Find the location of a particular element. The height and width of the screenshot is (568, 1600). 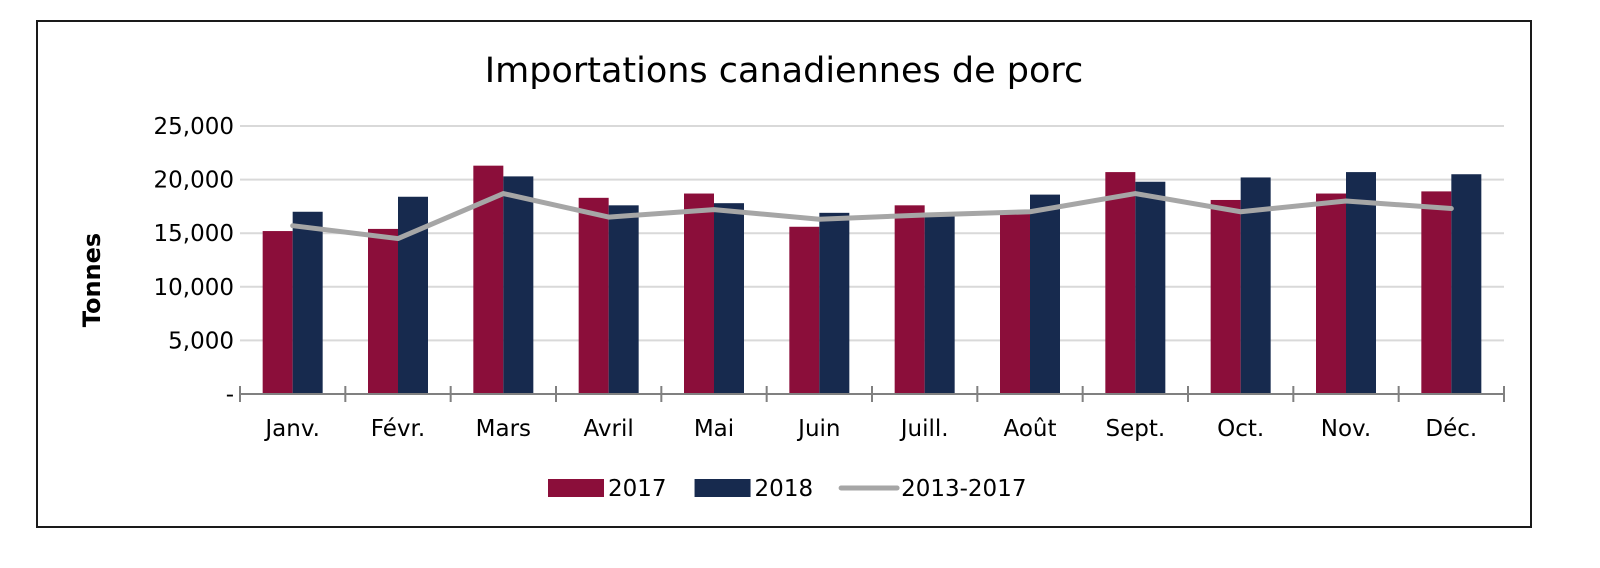

x-tick-label: Mai is located at coordinates (714, 429).